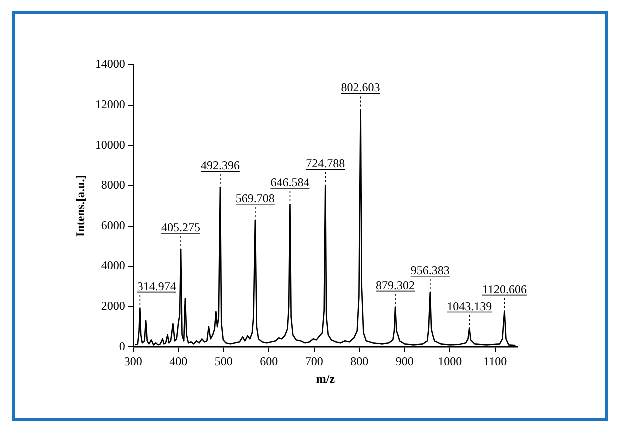 This screenshot has width=641, height=436. Describe the element at coordinates (405, 361) in the screenshot. I see `x-tick-label: 900` at that location.